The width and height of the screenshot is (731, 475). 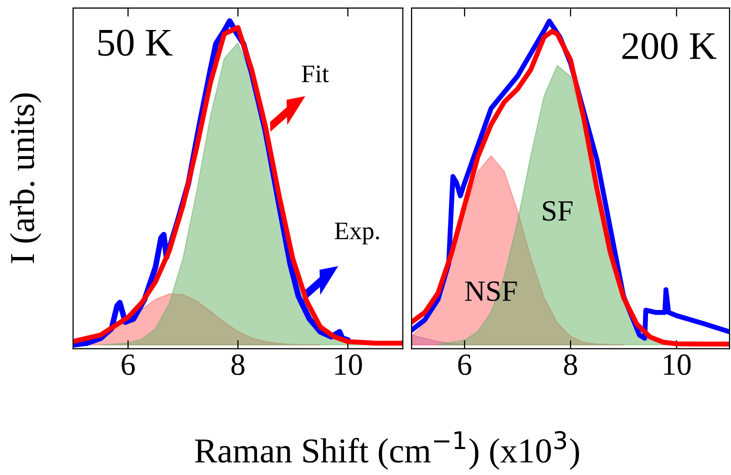 What do you see at coordinates (135, 43) in the screenshot?
I see `annotation: 50 K` at bounding box center [135, 43].